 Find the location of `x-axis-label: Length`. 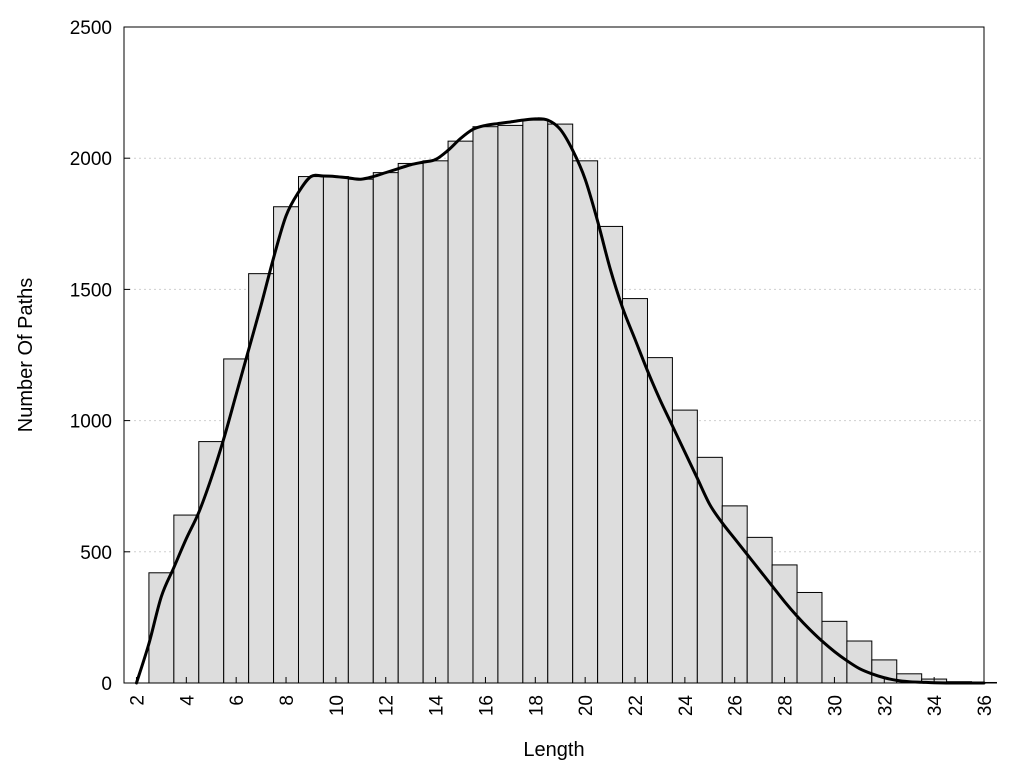

x-axis-label: Length is located at coordinates (553, 750).